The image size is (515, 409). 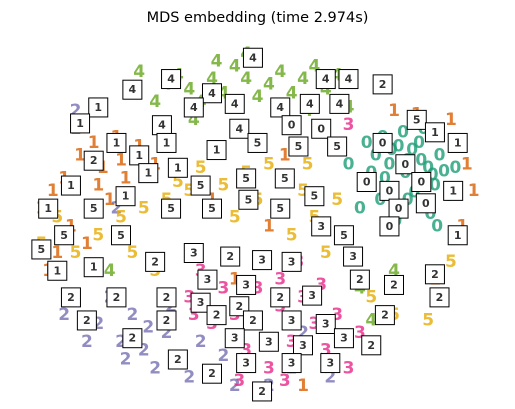 What do you see at coordinates (349, 164) in the screenshot?
I see `digit-point-0: 0` at bounding box center [349, 164].